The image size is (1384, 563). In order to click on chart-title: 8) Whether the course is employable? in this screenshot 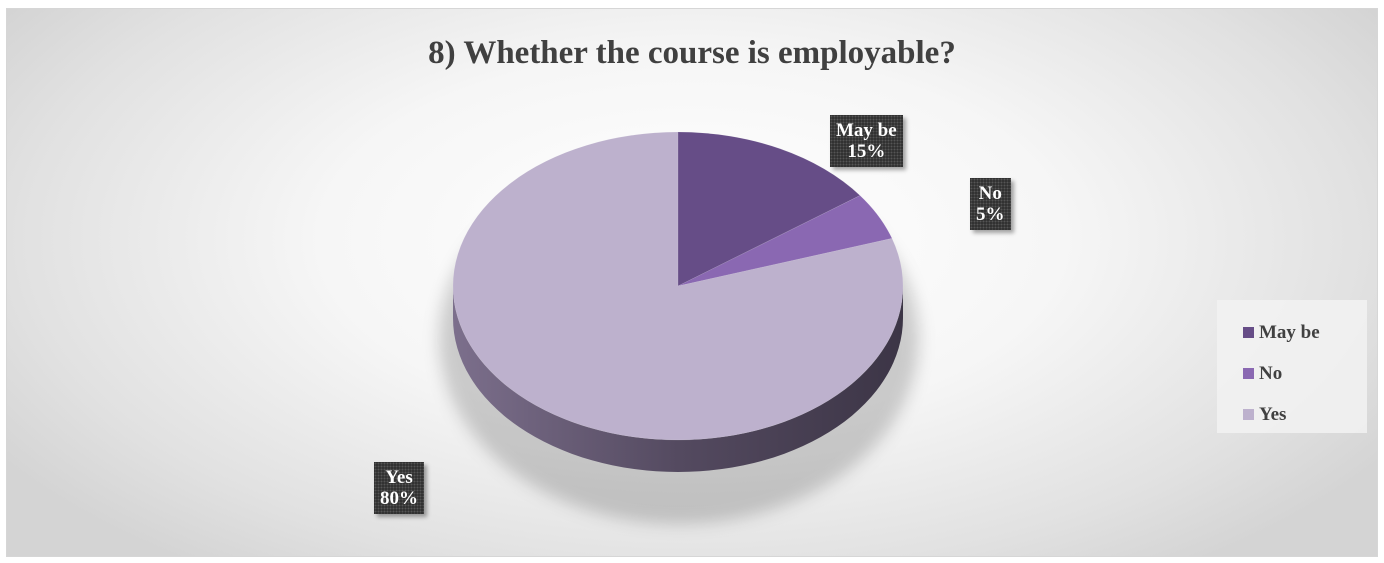, I will do `click(692, 53)`.